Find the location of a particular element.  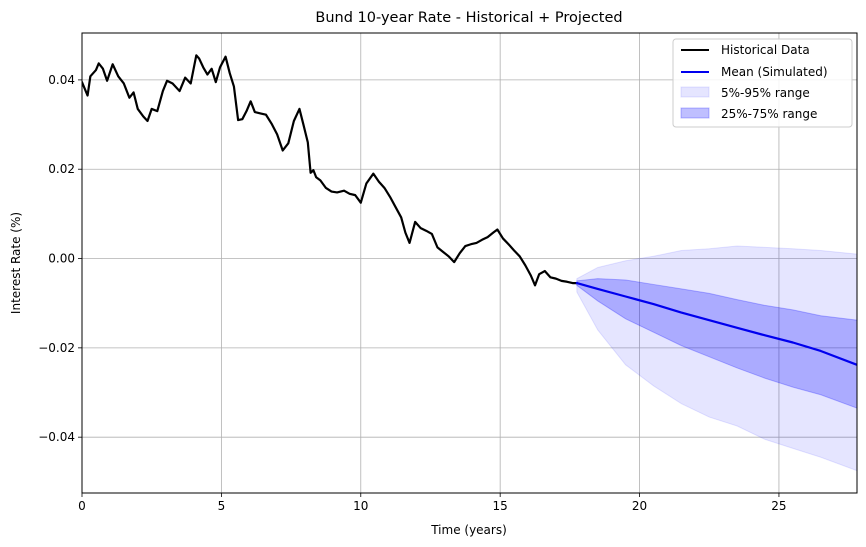

x-tick-label: 15 is located at coordinates (500, 506).